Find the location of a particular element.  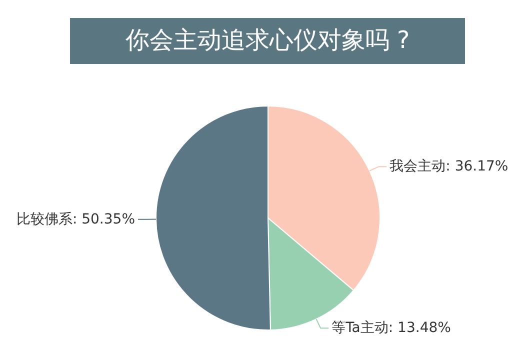

slice-label: 等Ta主动: 13.48% is located at coordinates (391, 328).